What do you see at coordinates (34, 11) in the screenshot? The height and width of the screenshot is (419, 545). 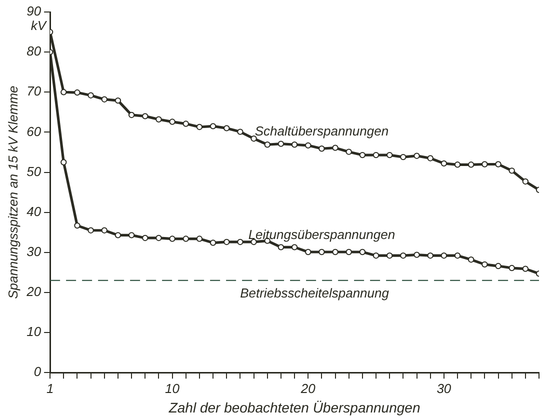 I see `y-tick-label: 90` at bounding box center [34, 11].